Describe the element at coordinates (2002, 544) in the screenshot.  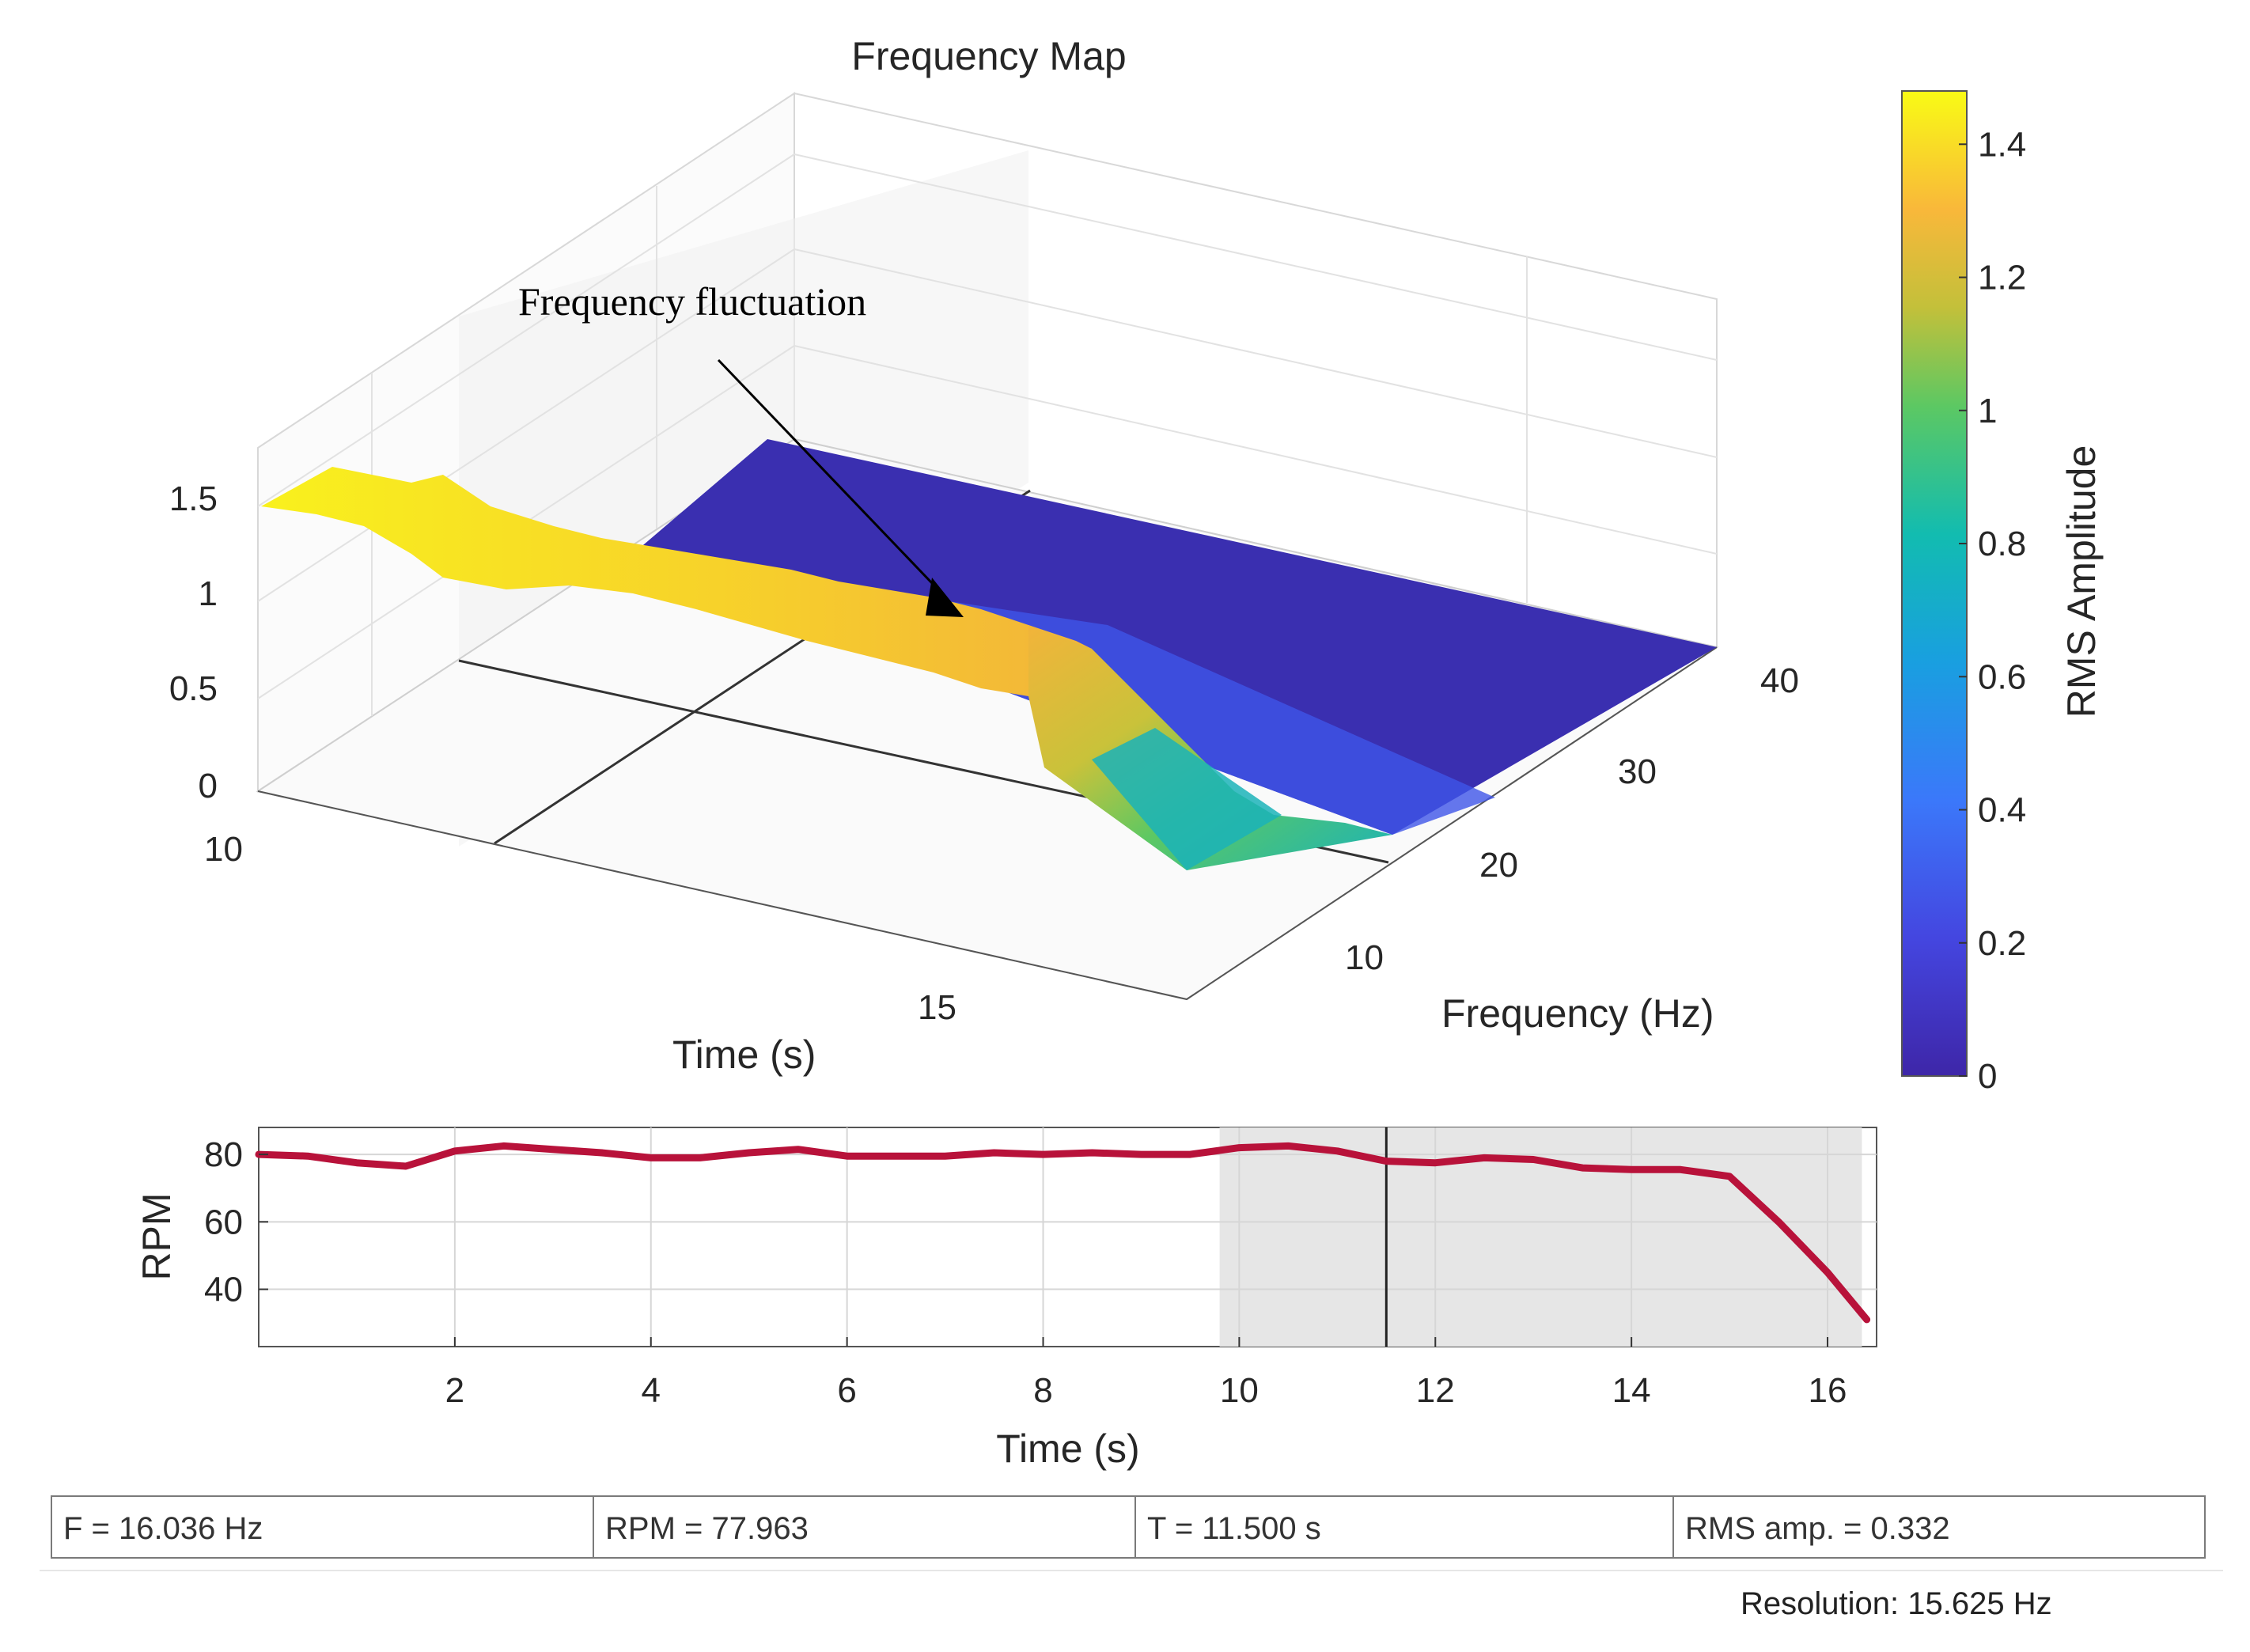
I see `colorbar-tick-label: 0.8` at that location.